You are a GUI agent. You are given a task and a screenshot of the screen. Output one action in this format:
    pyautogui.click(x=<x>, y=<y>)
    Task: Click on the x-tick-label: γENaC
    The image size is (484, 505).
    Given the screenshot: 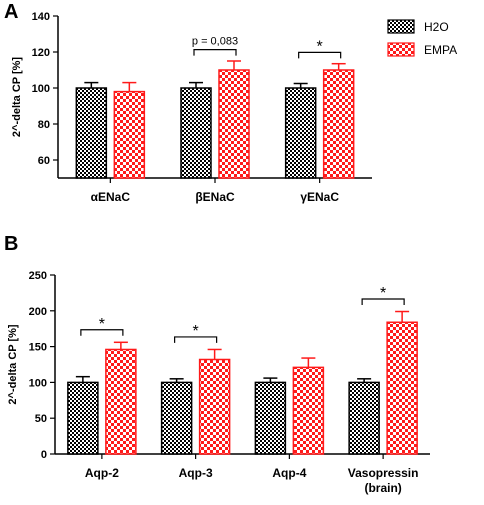 What is the action you would take?
    pyautogui.click(x=319, y=197)
    